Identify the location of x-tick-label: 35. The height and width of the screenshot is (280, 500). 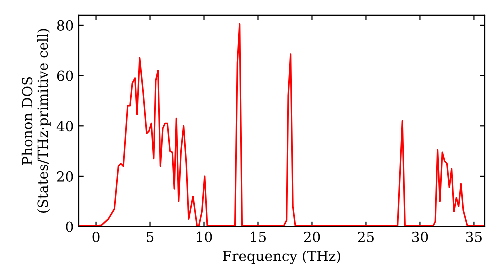
(474, 237).